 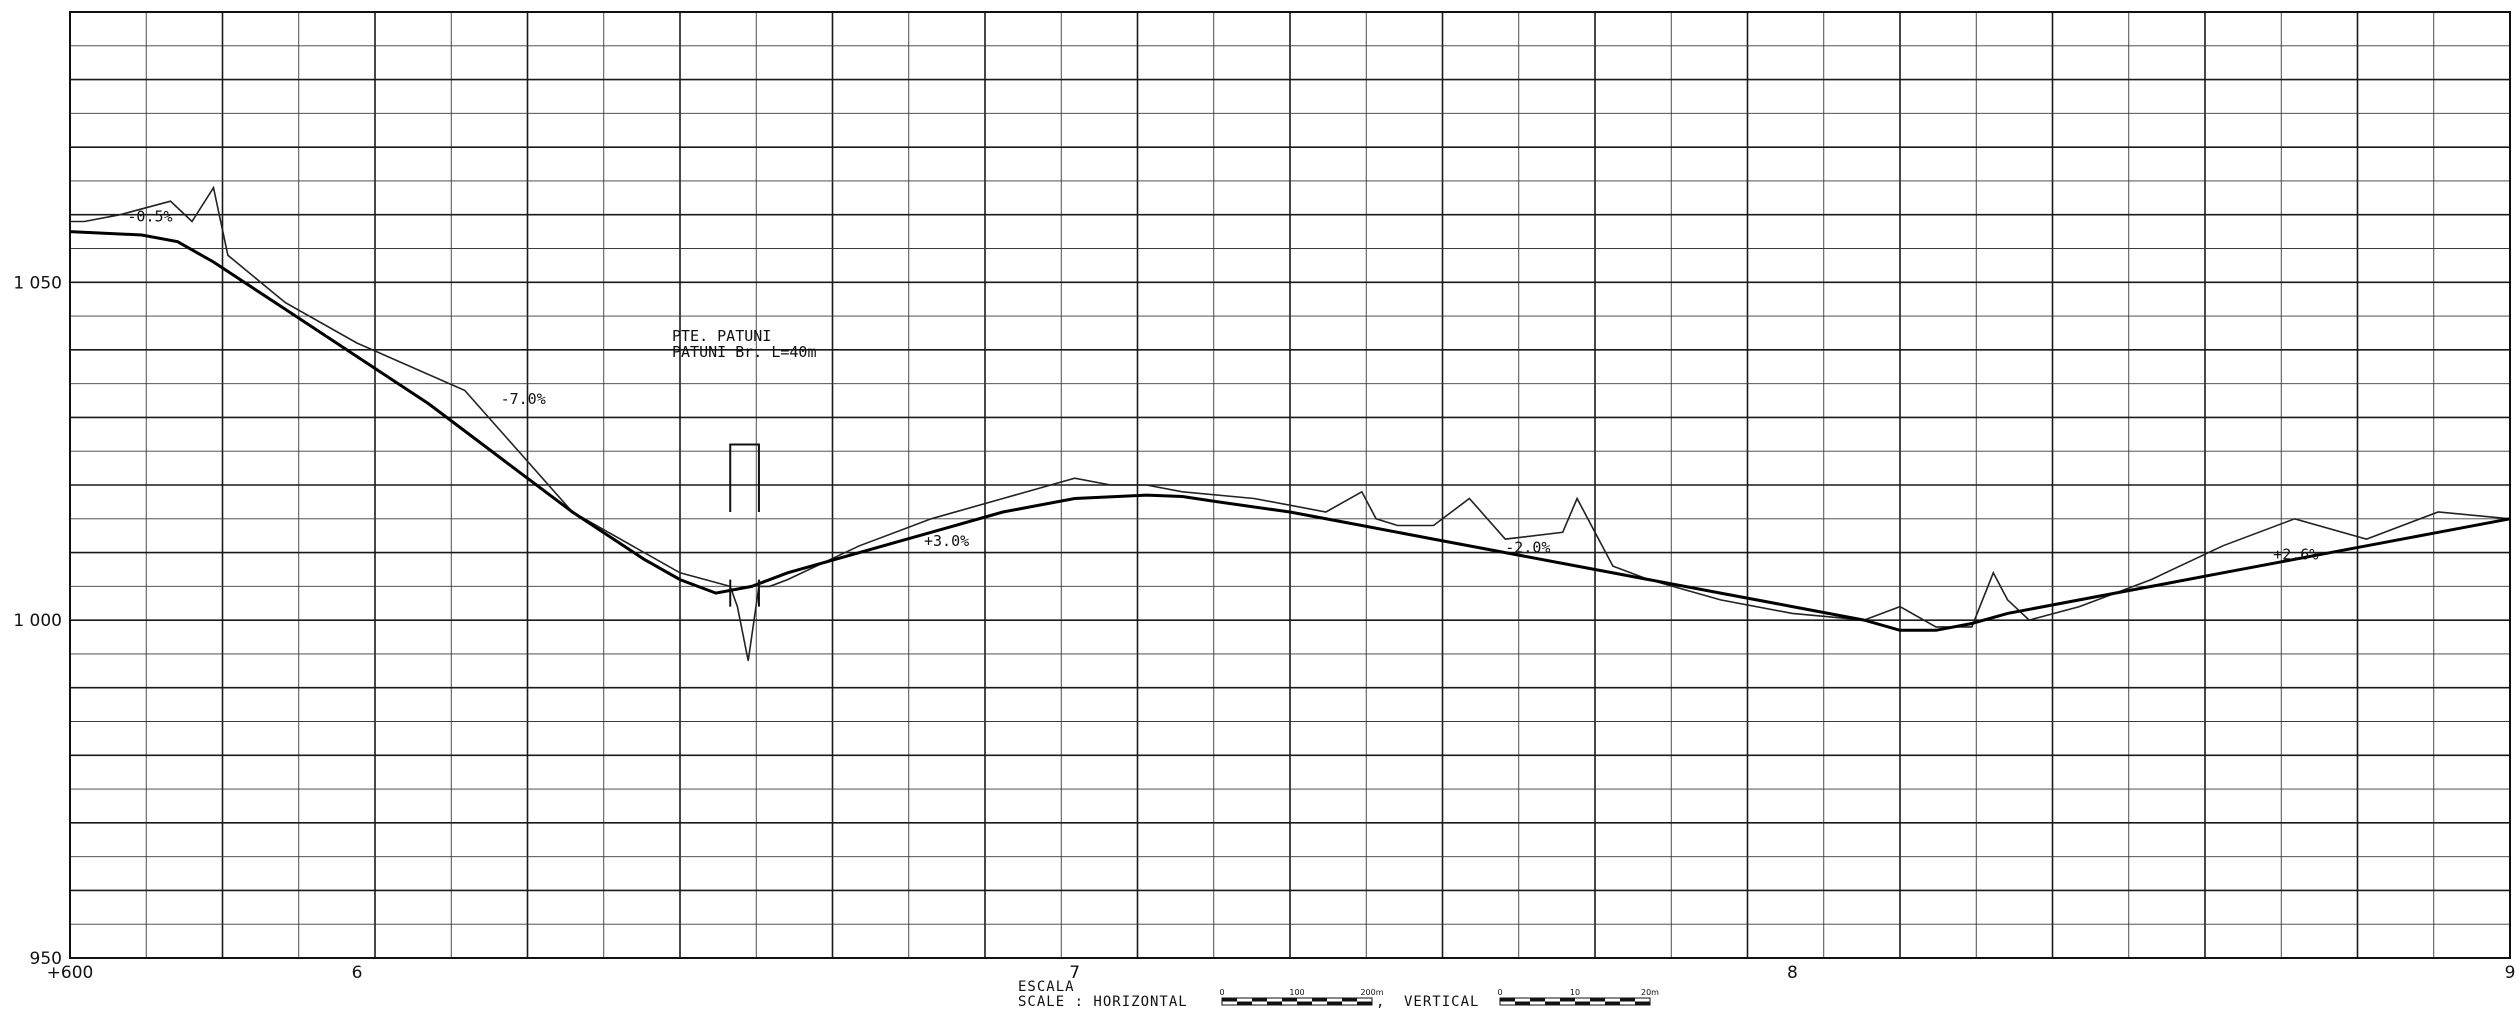 I want to click on grade-annotation: -0.5%, so click(x=149, y=216).